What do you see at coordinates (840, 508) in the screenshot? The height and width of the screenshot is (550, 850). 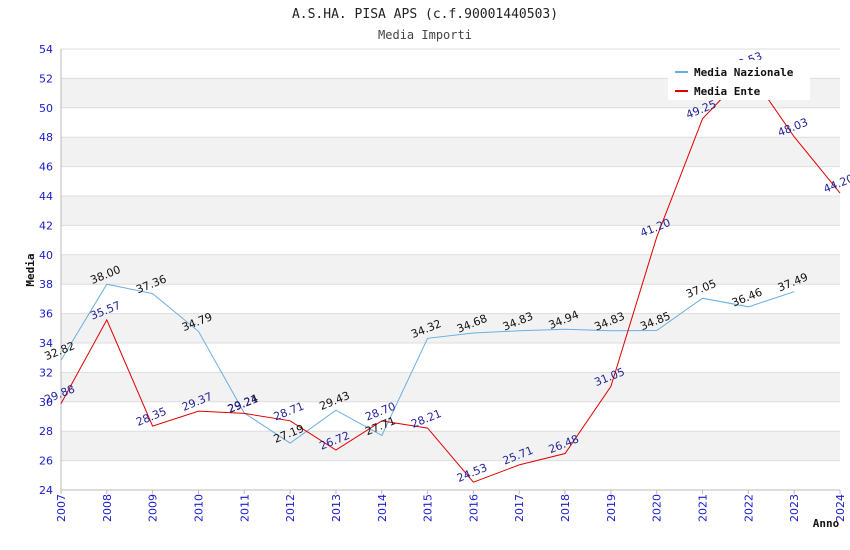 I see `x-tick-label: 2024` at bounding box center [840, 508].